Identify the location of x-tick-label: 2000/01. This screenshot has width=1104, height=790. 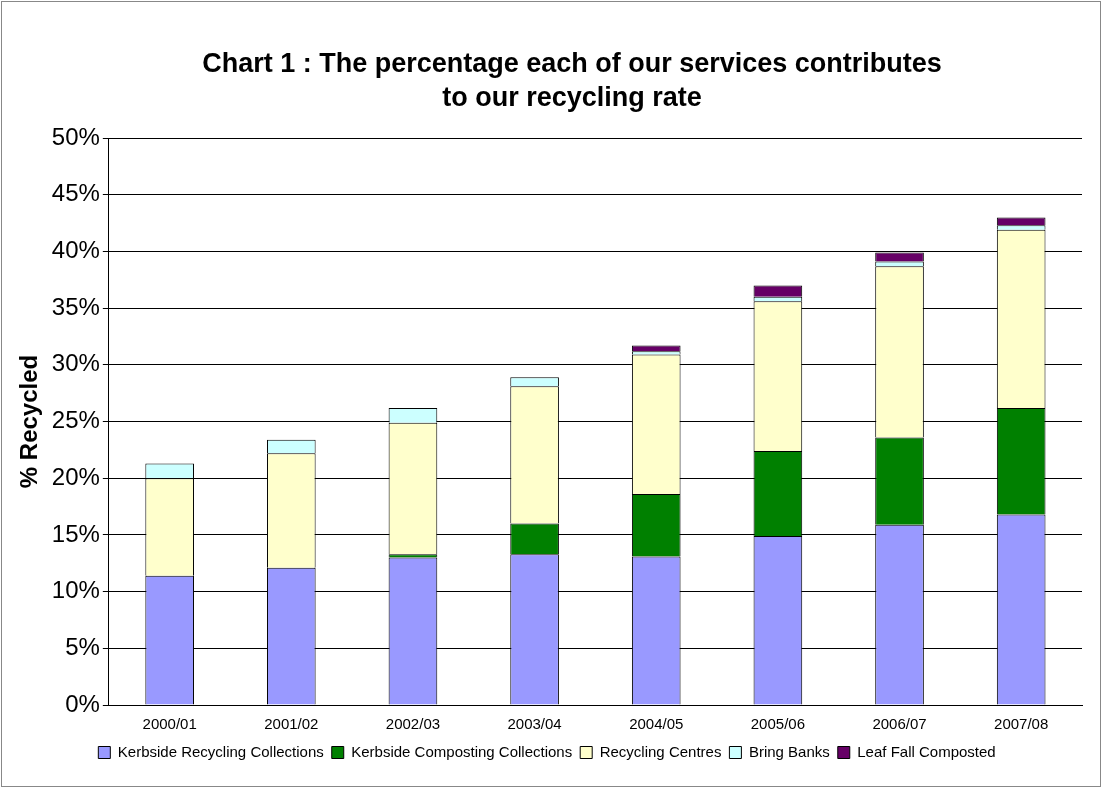
(169, 724).